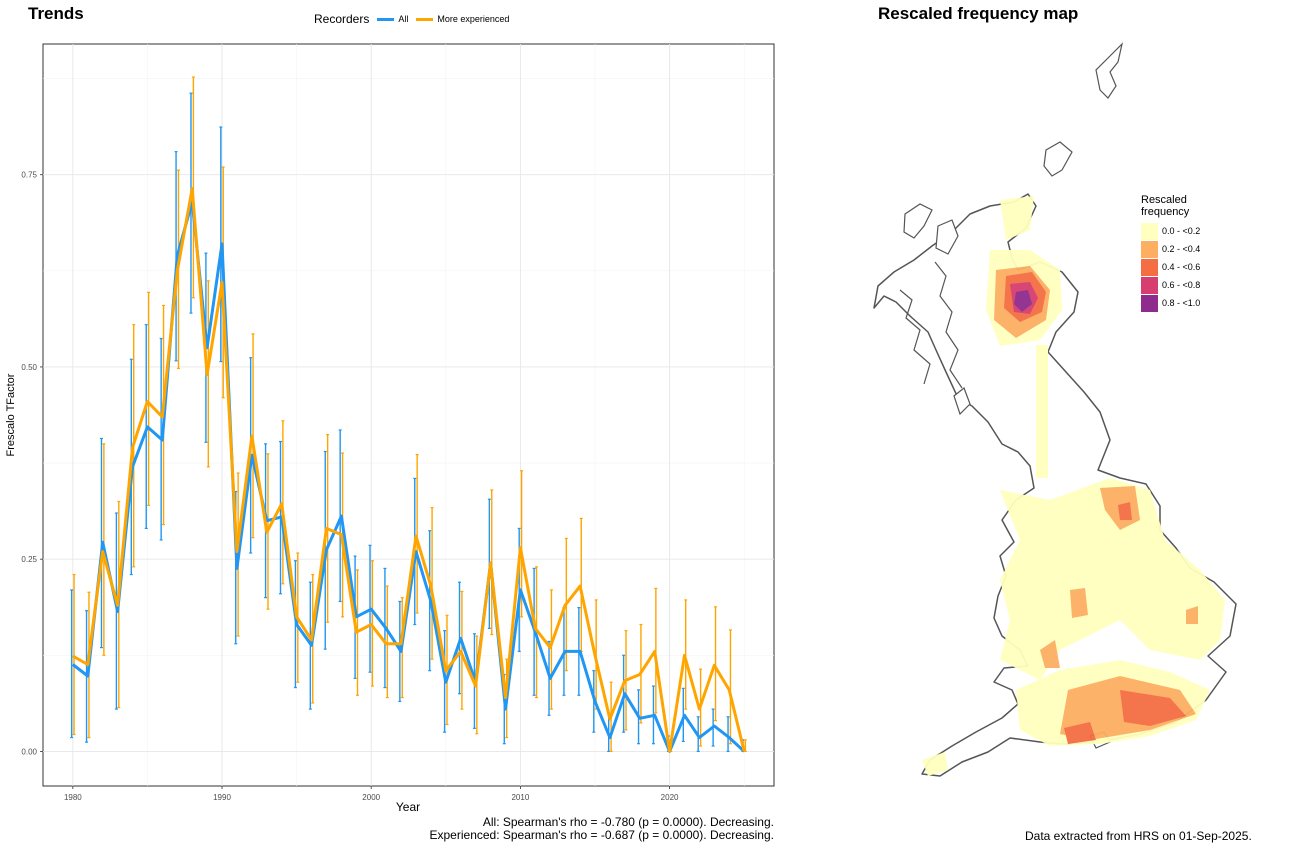 This screenshot has width=1300, height=850. Describe the element at coordinates (1058, 159) in the screenshot. I see `island-orkney` at that location.